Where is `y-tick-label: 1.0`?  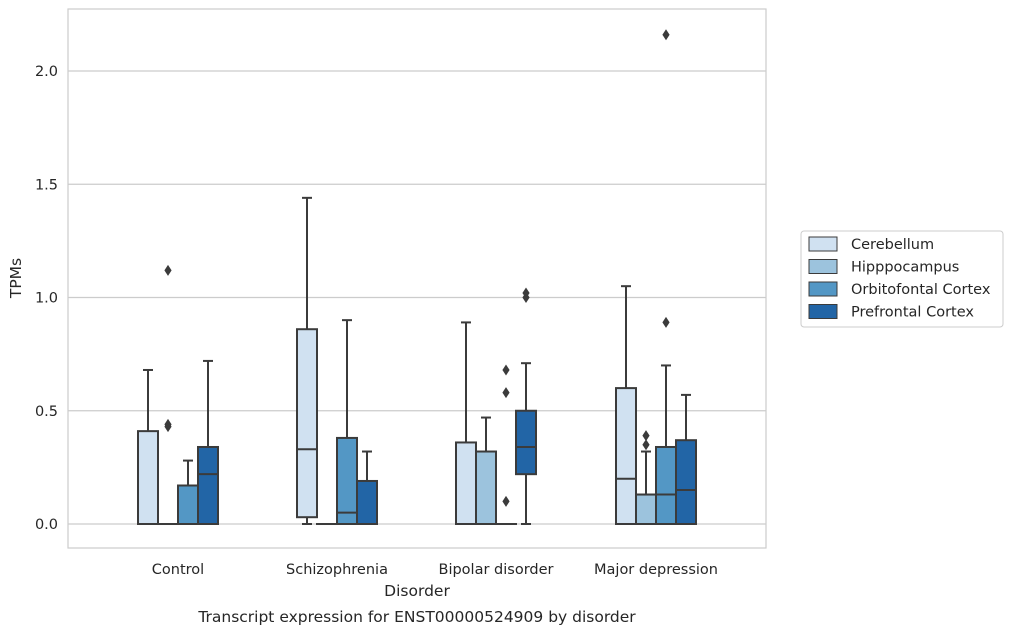
y-tick-label: 1.0 is located at coordinates (46, 299).